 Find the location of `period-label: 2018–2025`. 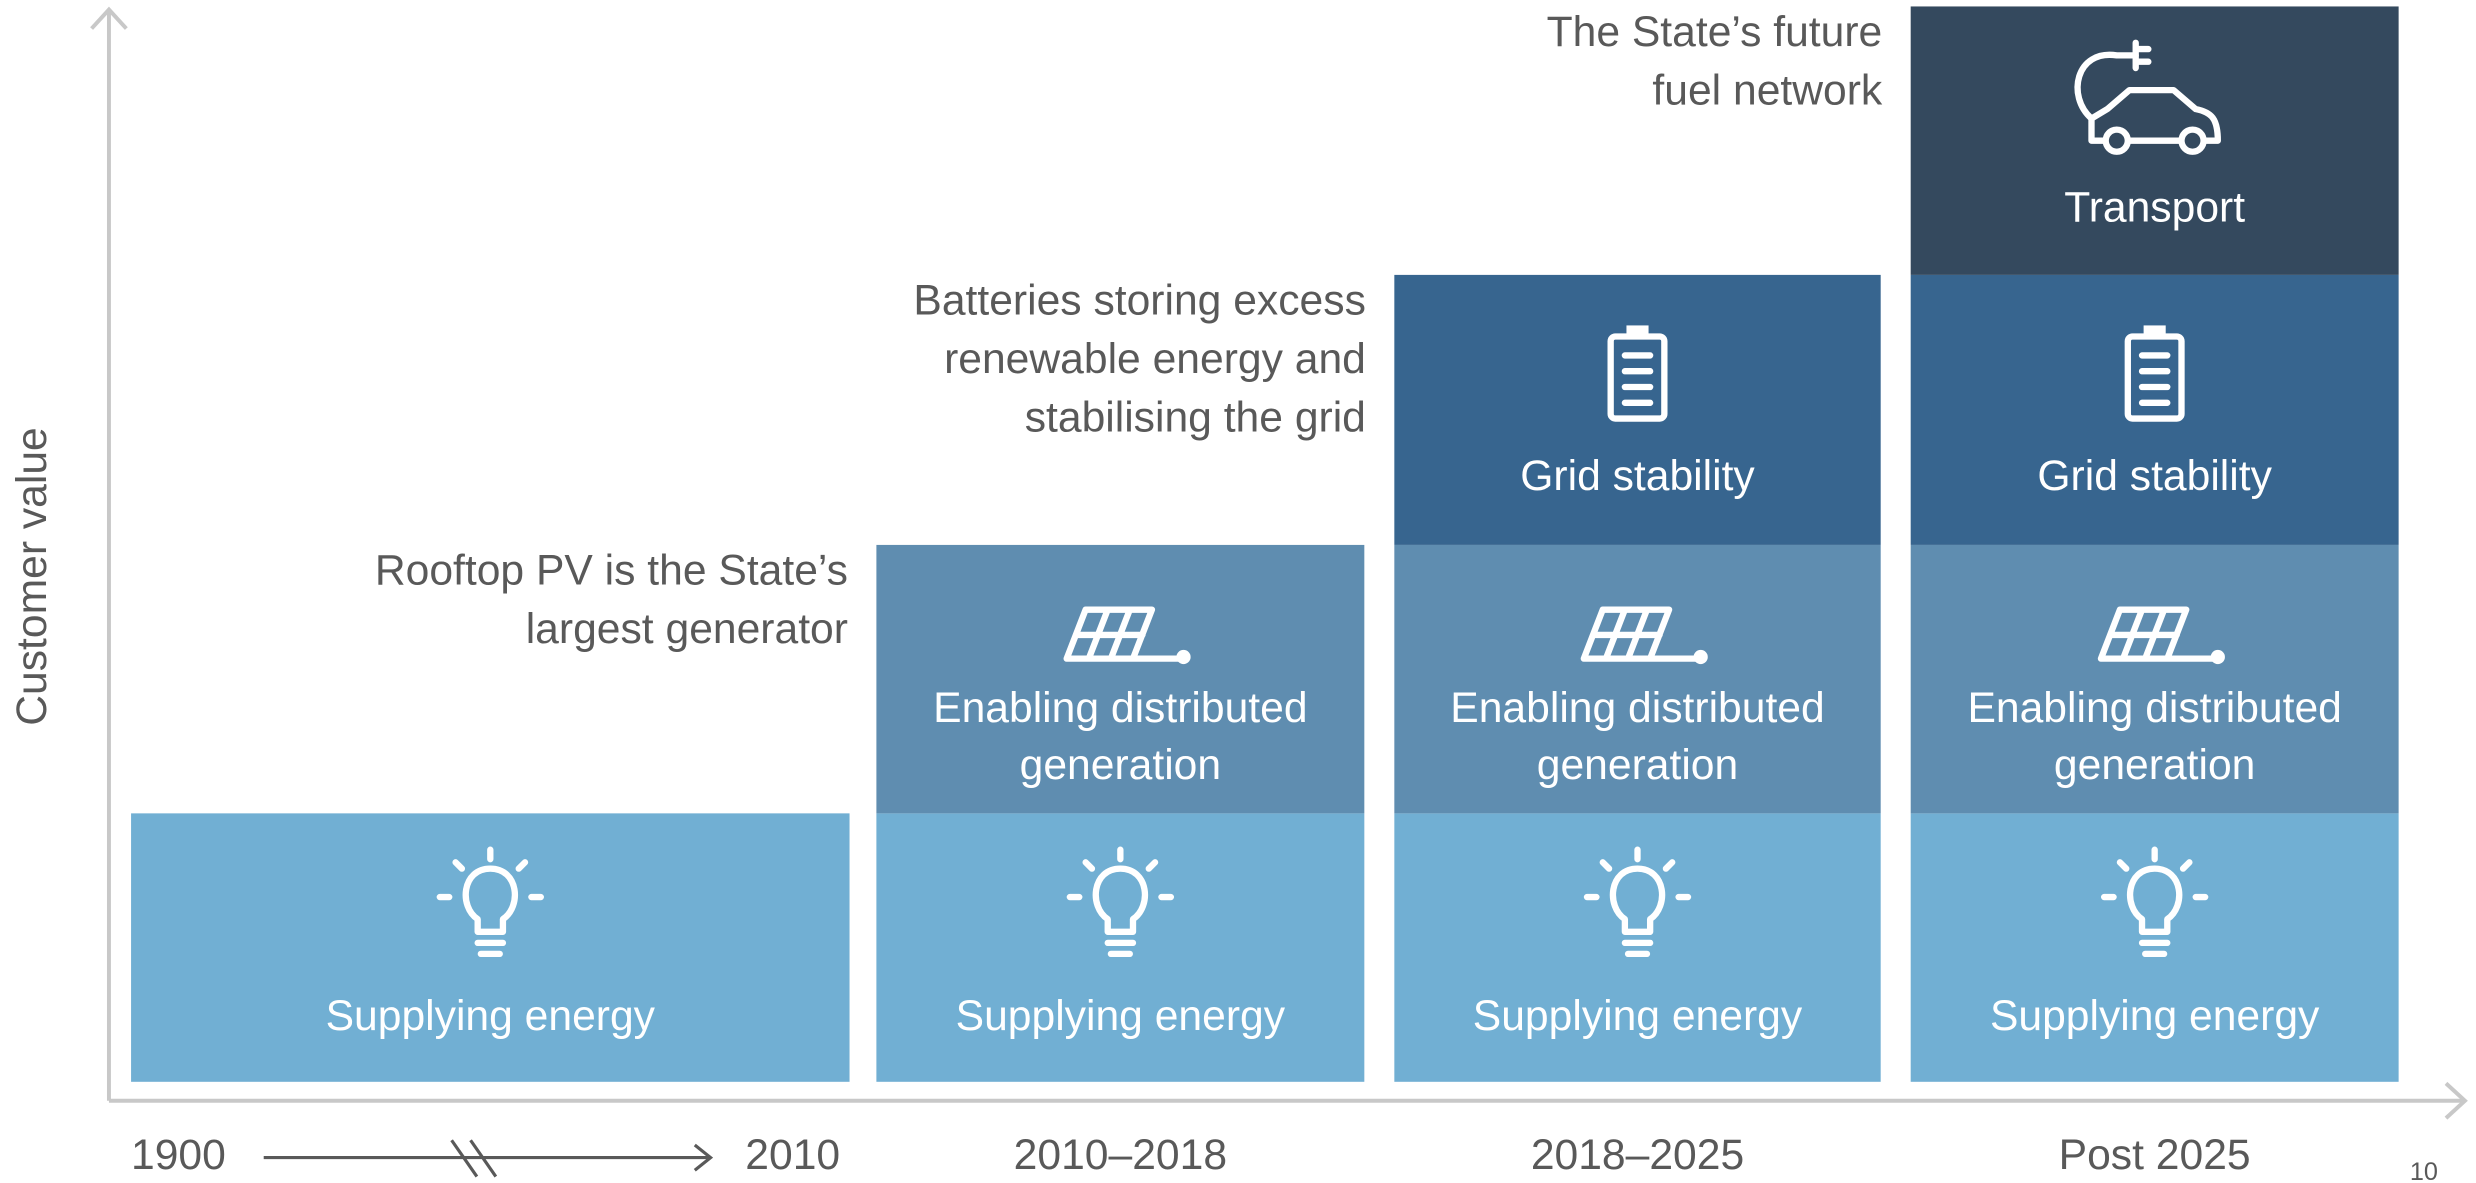

period-label: 2018–2025 is located at coordinates (1637, 1155).